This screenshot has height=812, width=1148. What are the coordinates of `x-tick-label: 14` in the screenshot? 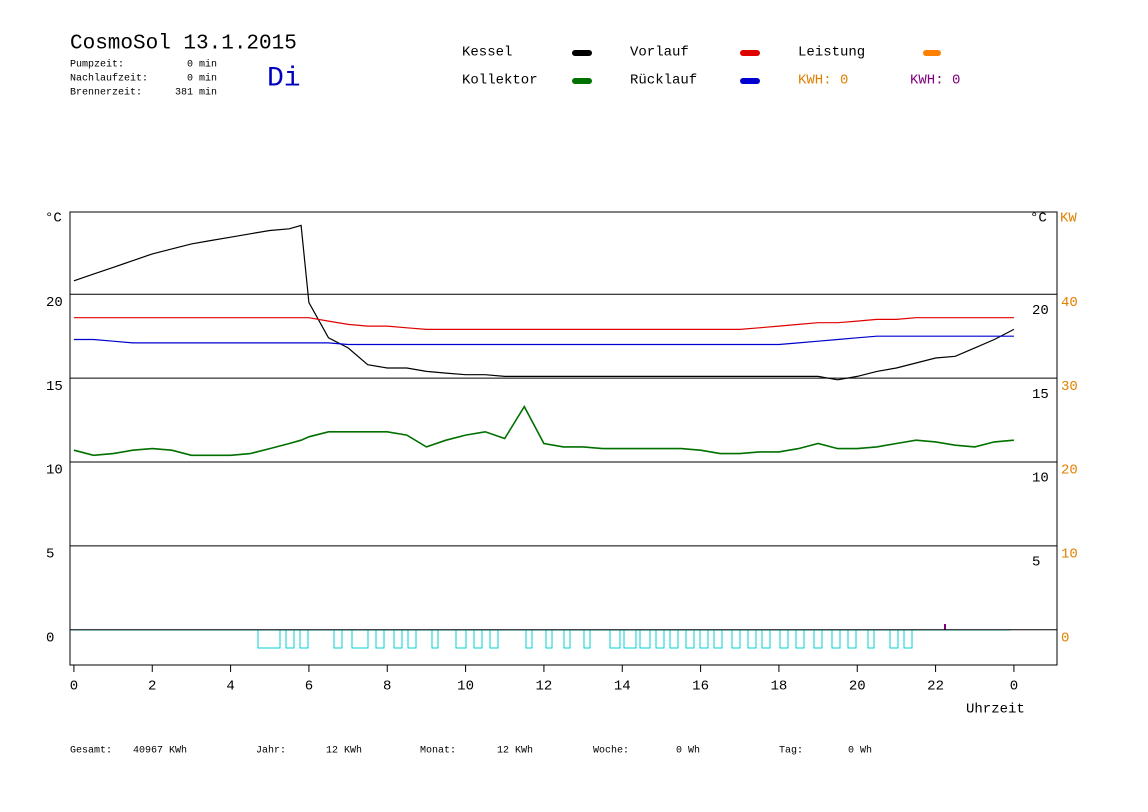 It's located at (622, 687).